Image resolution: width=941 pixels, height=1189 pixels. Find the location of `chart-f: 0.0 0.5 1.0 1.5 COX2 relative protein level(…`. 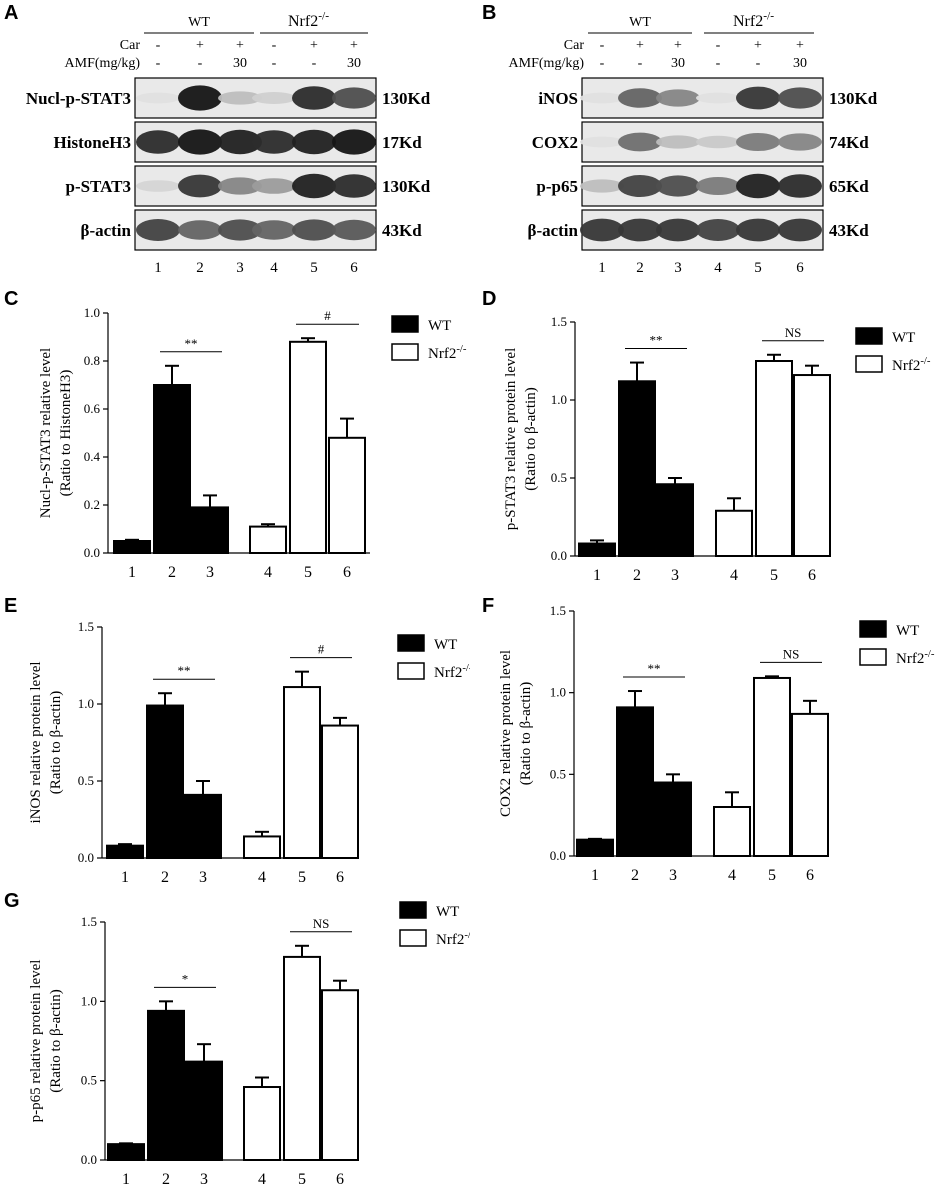

chart-f: 0.0 0.5 1.0 1.5 COX2 relative protein level(… is located at coordinates (716, 743).